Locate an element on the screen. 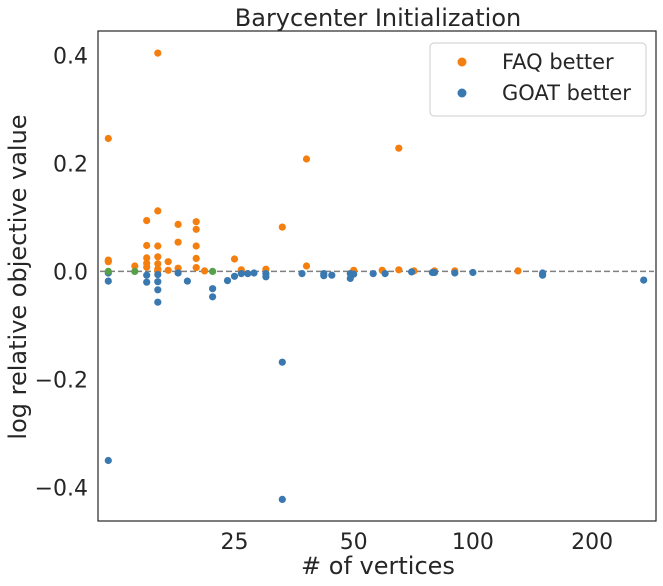 The height and width of the screenshot is (586, 663). y-tick-label: 0.2 is located at coordinates (70, 164).